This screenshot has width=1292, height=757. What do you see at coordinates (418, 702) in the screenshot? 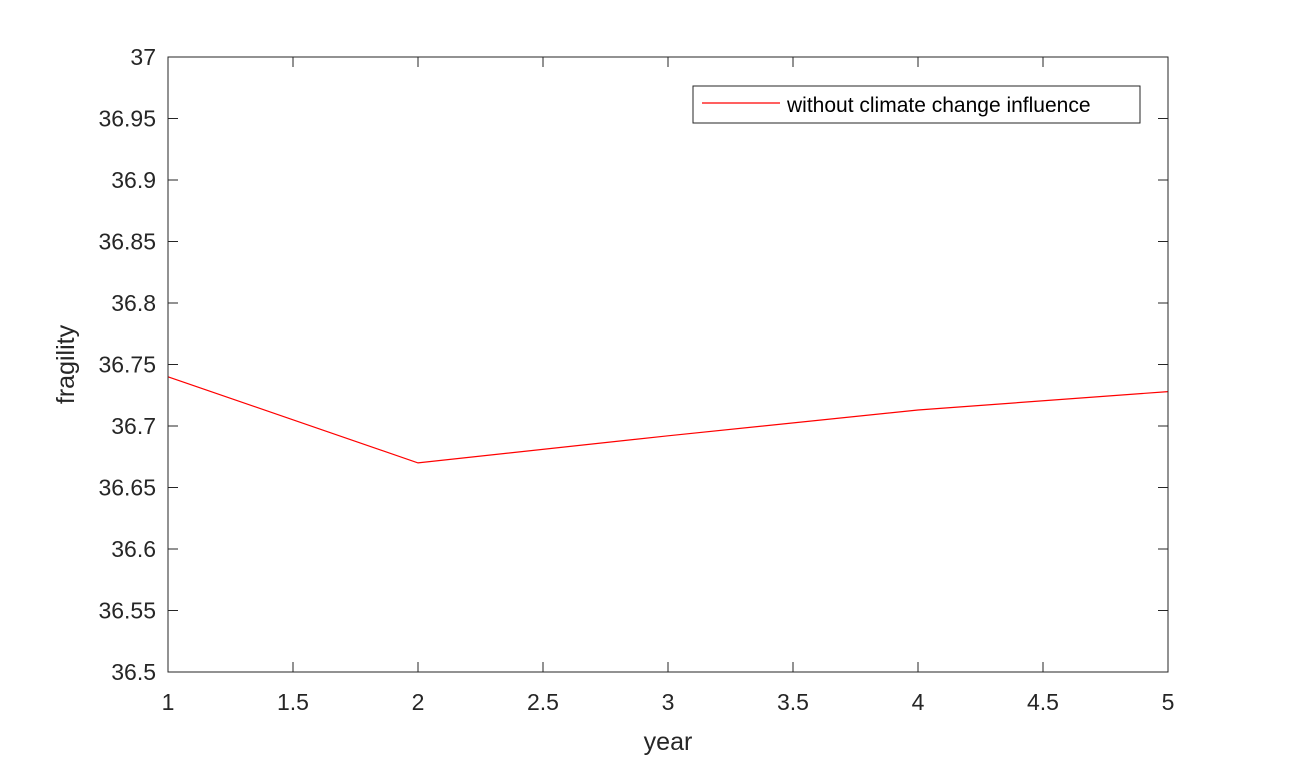
I see `x-tick-label: 2` at bounding box center [418, 702].